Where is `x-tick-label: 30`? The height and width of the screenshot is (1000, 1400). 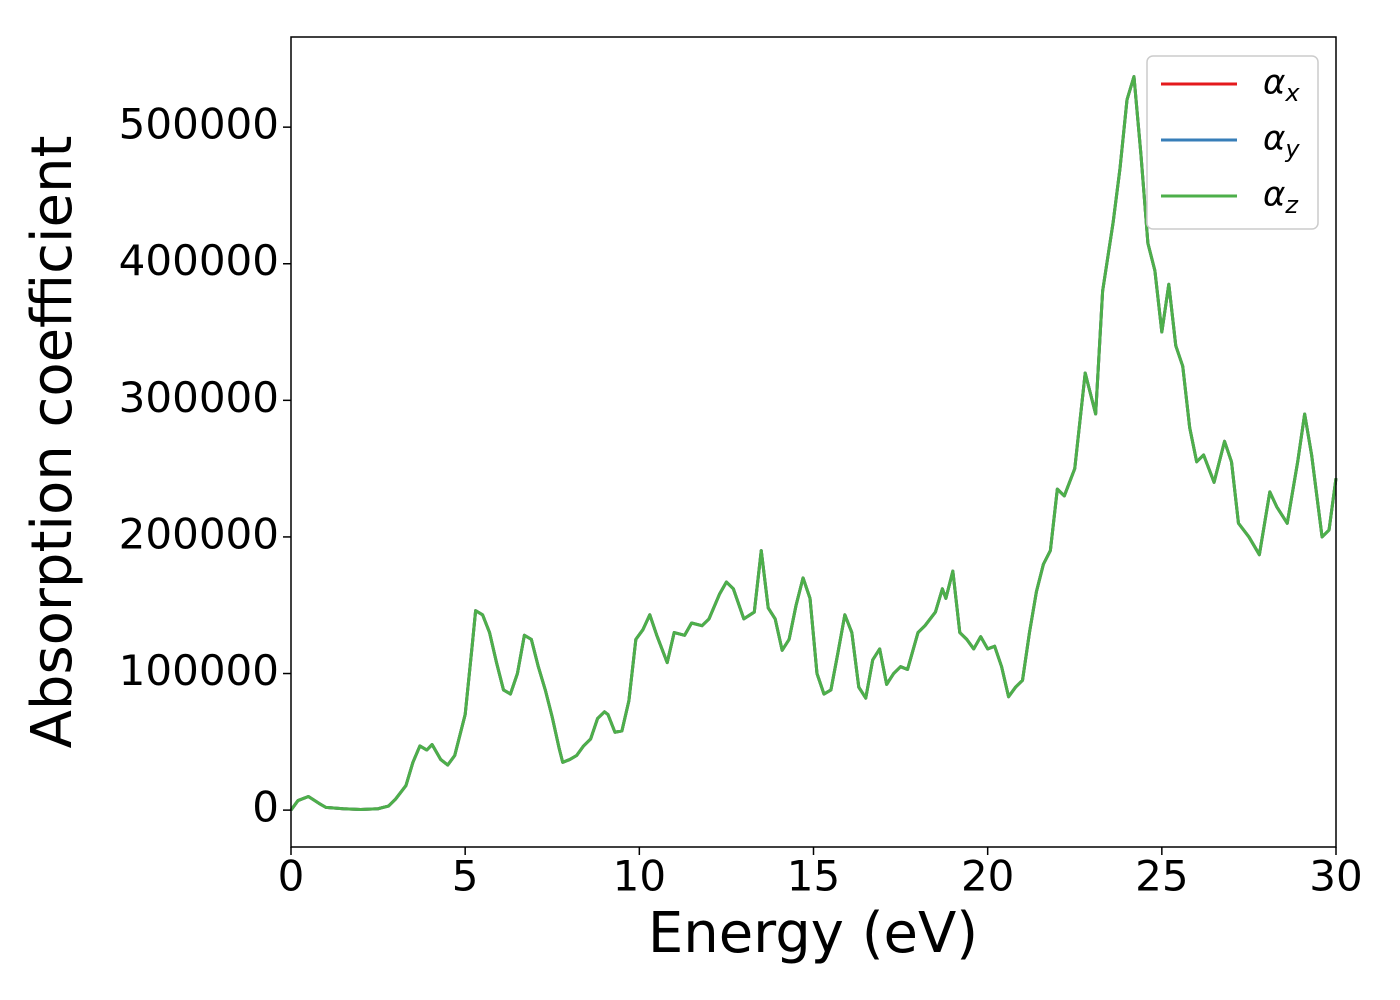 x-tick-label: 30 is located at coordinates (1335, 876).